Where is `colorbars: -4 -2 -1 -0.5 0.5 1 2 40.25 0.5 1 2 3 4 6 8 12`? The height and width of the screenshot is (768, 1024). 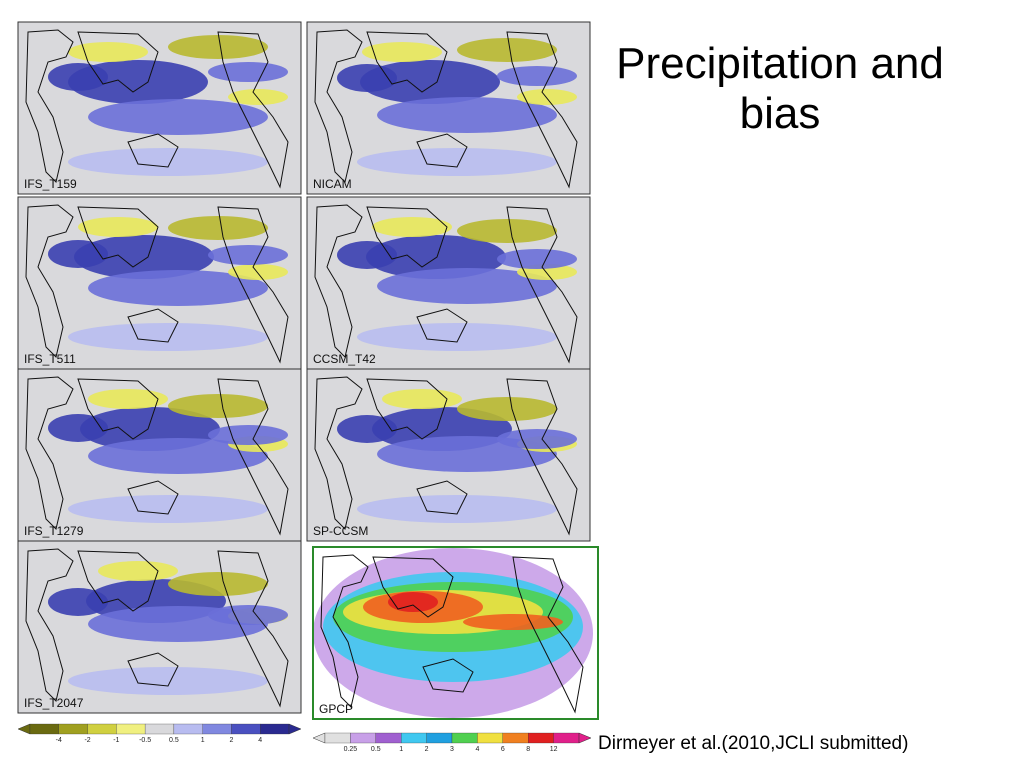
colorbars: -4 -2 -1 -0.5 0.5 1 2 40.25 0.5 1 2 3 4 6 8 12 is located at coordinates (304, 738).